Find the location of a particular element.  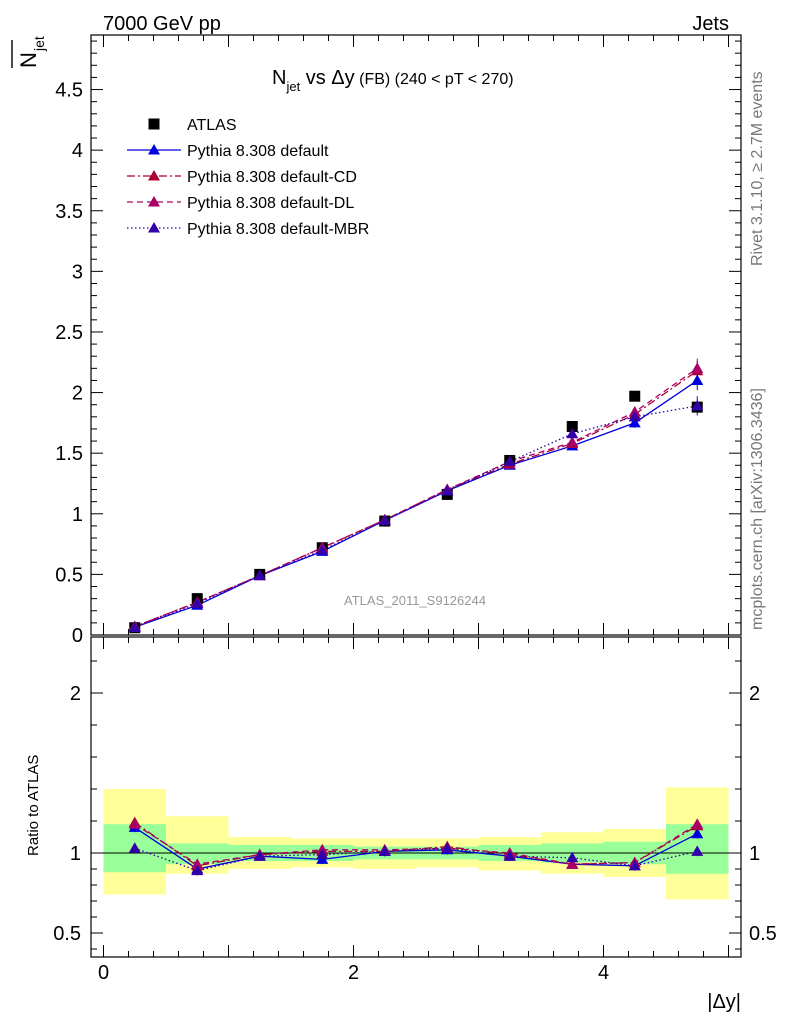

title-n: N is located at coordinates (279, 78).